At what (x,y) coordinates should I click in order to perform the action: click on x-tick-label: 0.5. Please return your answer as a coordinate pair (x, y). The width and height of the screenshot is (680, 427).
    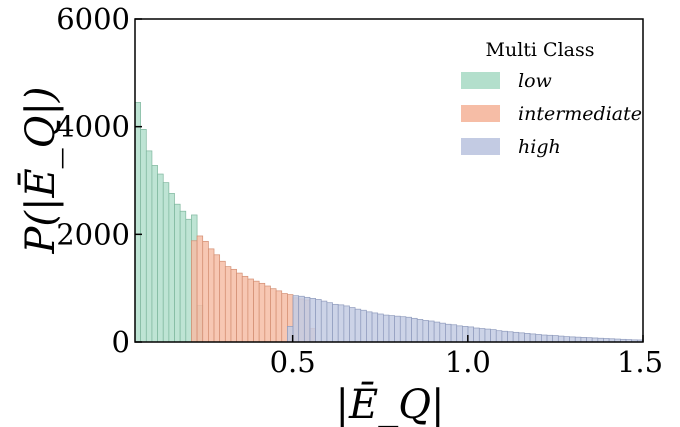
    Looking at the image, I should click on (293, 362).